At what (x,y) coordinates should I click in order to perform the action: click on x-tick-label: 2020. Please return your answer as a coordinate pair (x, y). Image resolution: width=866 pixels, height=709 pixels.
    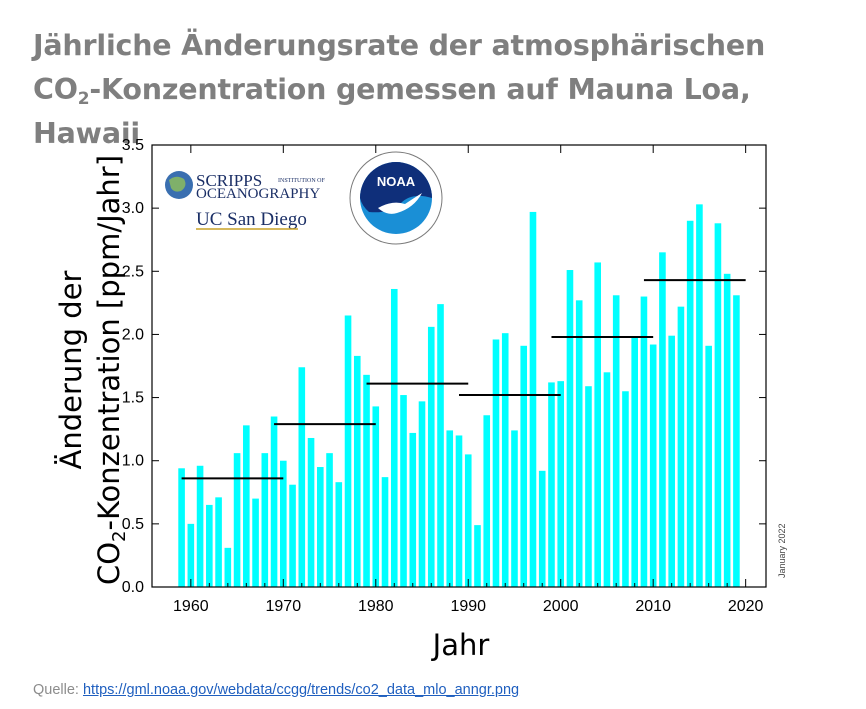
    Looking at the image, I should click on (746, 606).